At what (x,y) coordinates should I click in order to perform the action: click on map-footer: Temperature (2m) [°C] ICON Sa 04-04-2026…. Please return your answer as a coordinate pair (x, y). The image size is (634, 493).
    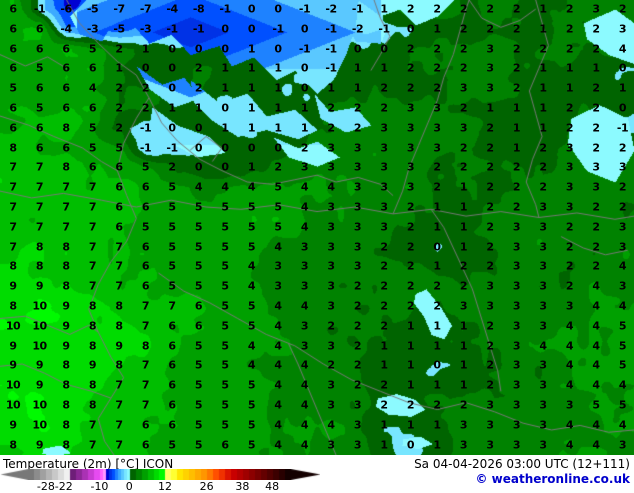
    Looking at the image, I should click on (317, 474).